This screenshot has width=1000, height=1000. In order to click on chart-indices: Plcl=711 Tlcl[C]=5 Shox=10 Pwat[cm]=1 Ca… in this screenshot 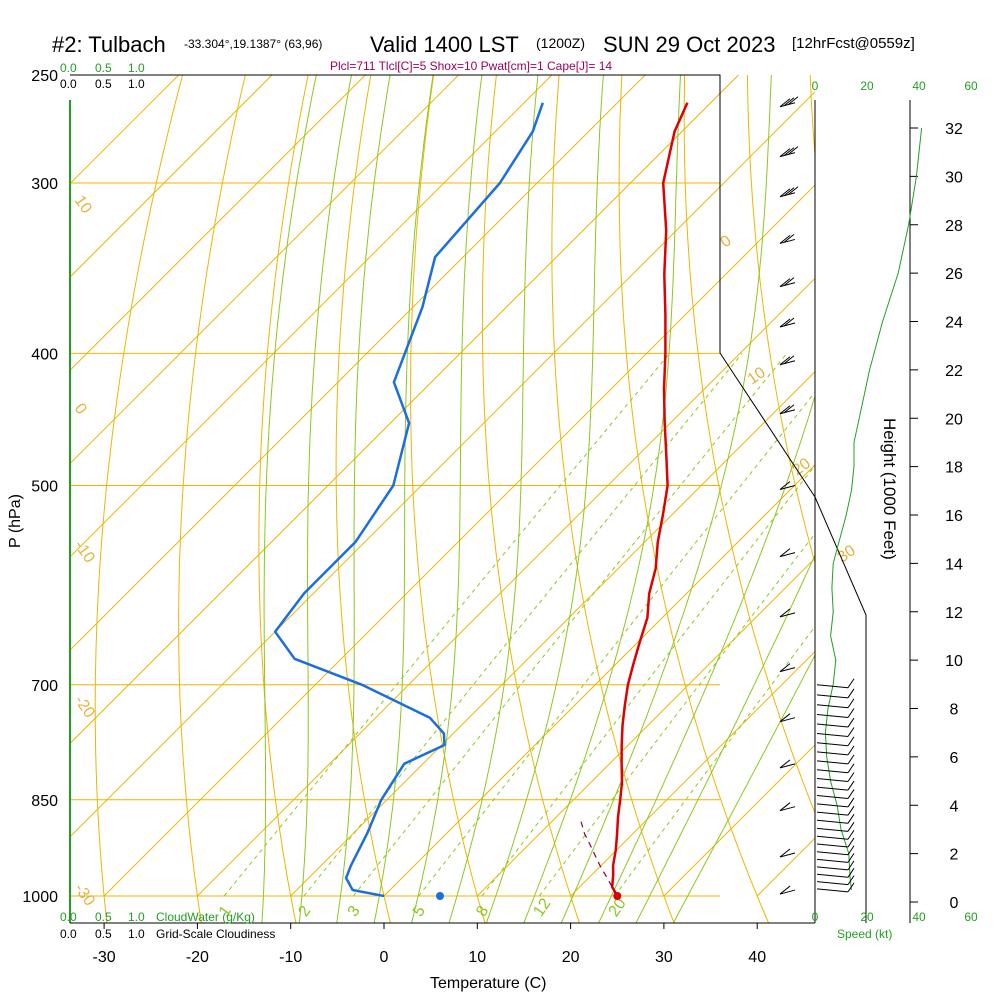, I will do `click(471, 66)`.